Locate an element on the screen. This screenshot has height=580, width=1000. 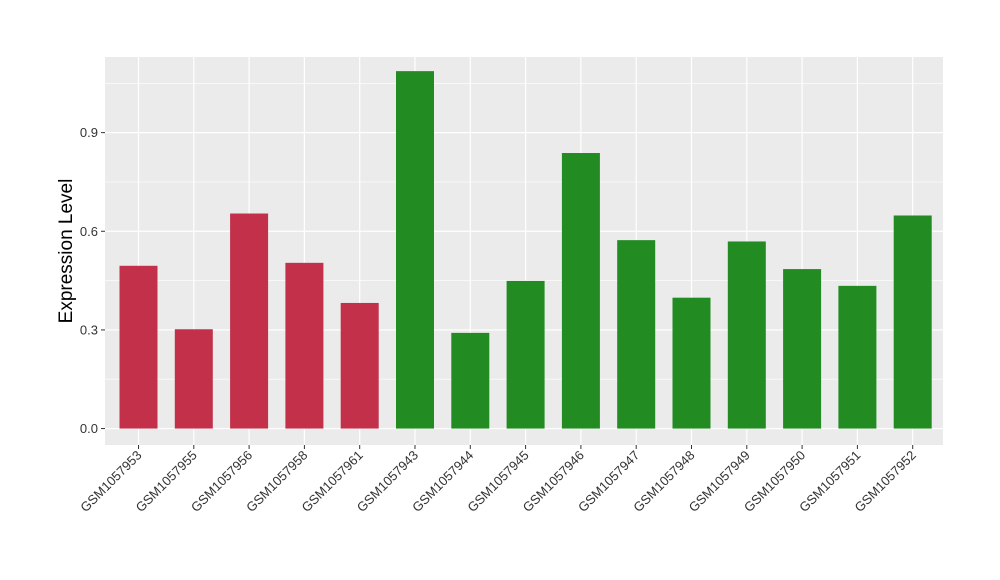
bar-GSM1057952 is located at coordinates (912, 322).